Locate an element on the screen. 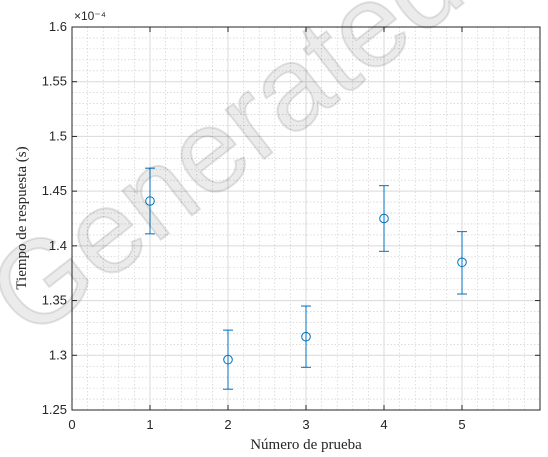 Image resolution: width=548 pixels, height=457 pixels. y-tick-label: 1.55 is located at coordinates (54, 81).